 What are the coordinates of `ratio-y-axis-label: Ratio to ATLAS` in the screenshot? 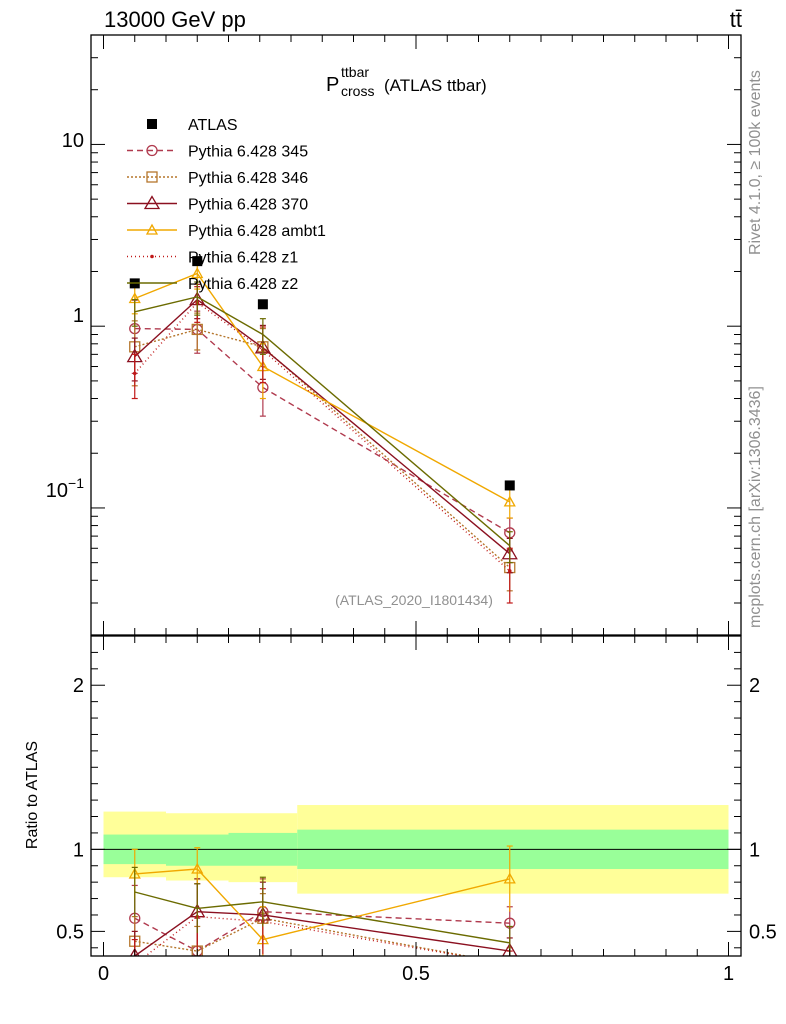 It's located at (32, 795).